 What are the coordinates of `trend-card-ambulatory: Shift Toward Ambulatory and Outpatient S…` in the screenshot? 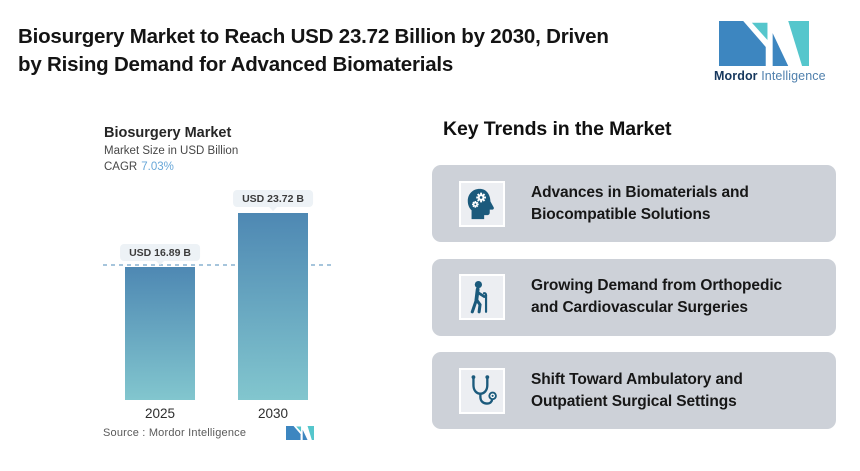 It's located at (634, 390).